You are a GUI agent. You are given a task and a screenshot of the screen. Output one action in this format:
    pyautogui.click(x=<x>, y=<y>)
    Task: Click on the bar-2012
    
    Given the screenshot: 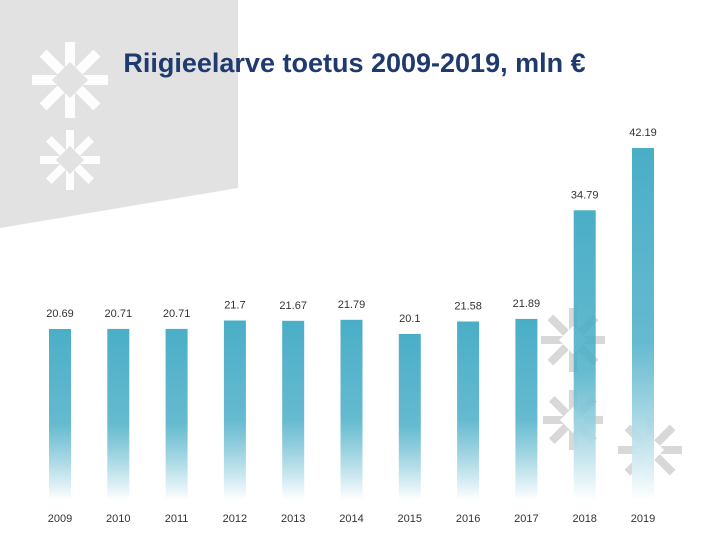 What is the action you would take?
    pyautogui.click(x=234, y=410)
    